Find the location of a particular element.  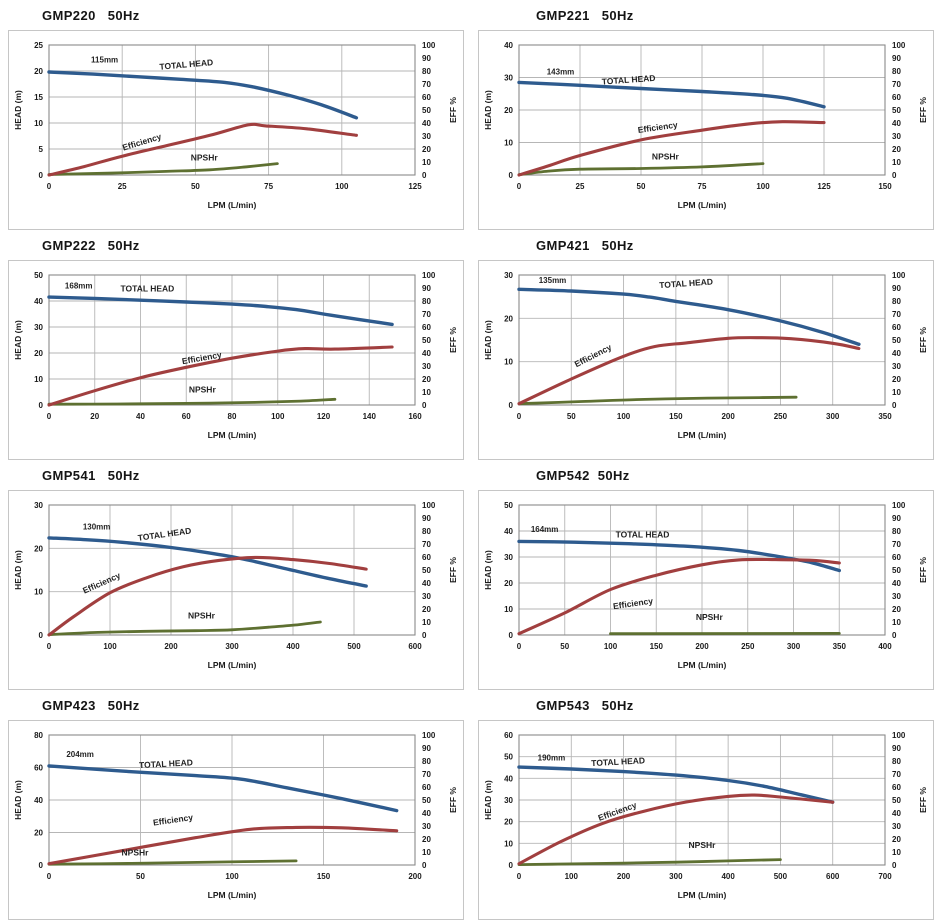

total-head-curve is located at coordinates (203, 95).